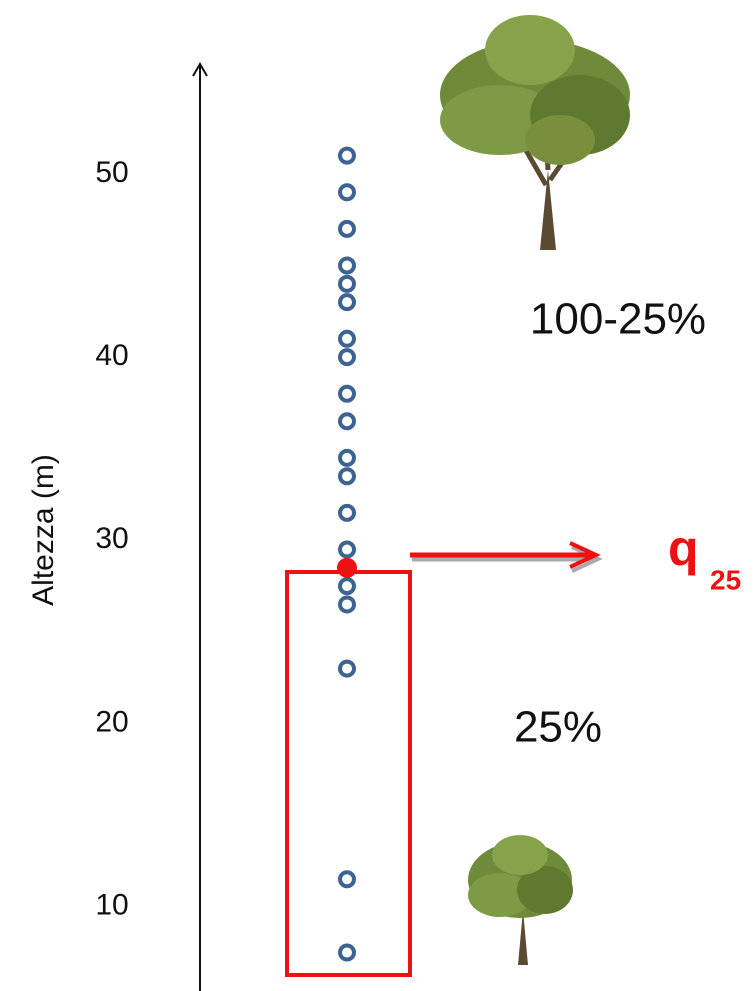 The width and height of the screenshot is (756, 991). I want to click on y-tick-label: 40, so click(111, 355).